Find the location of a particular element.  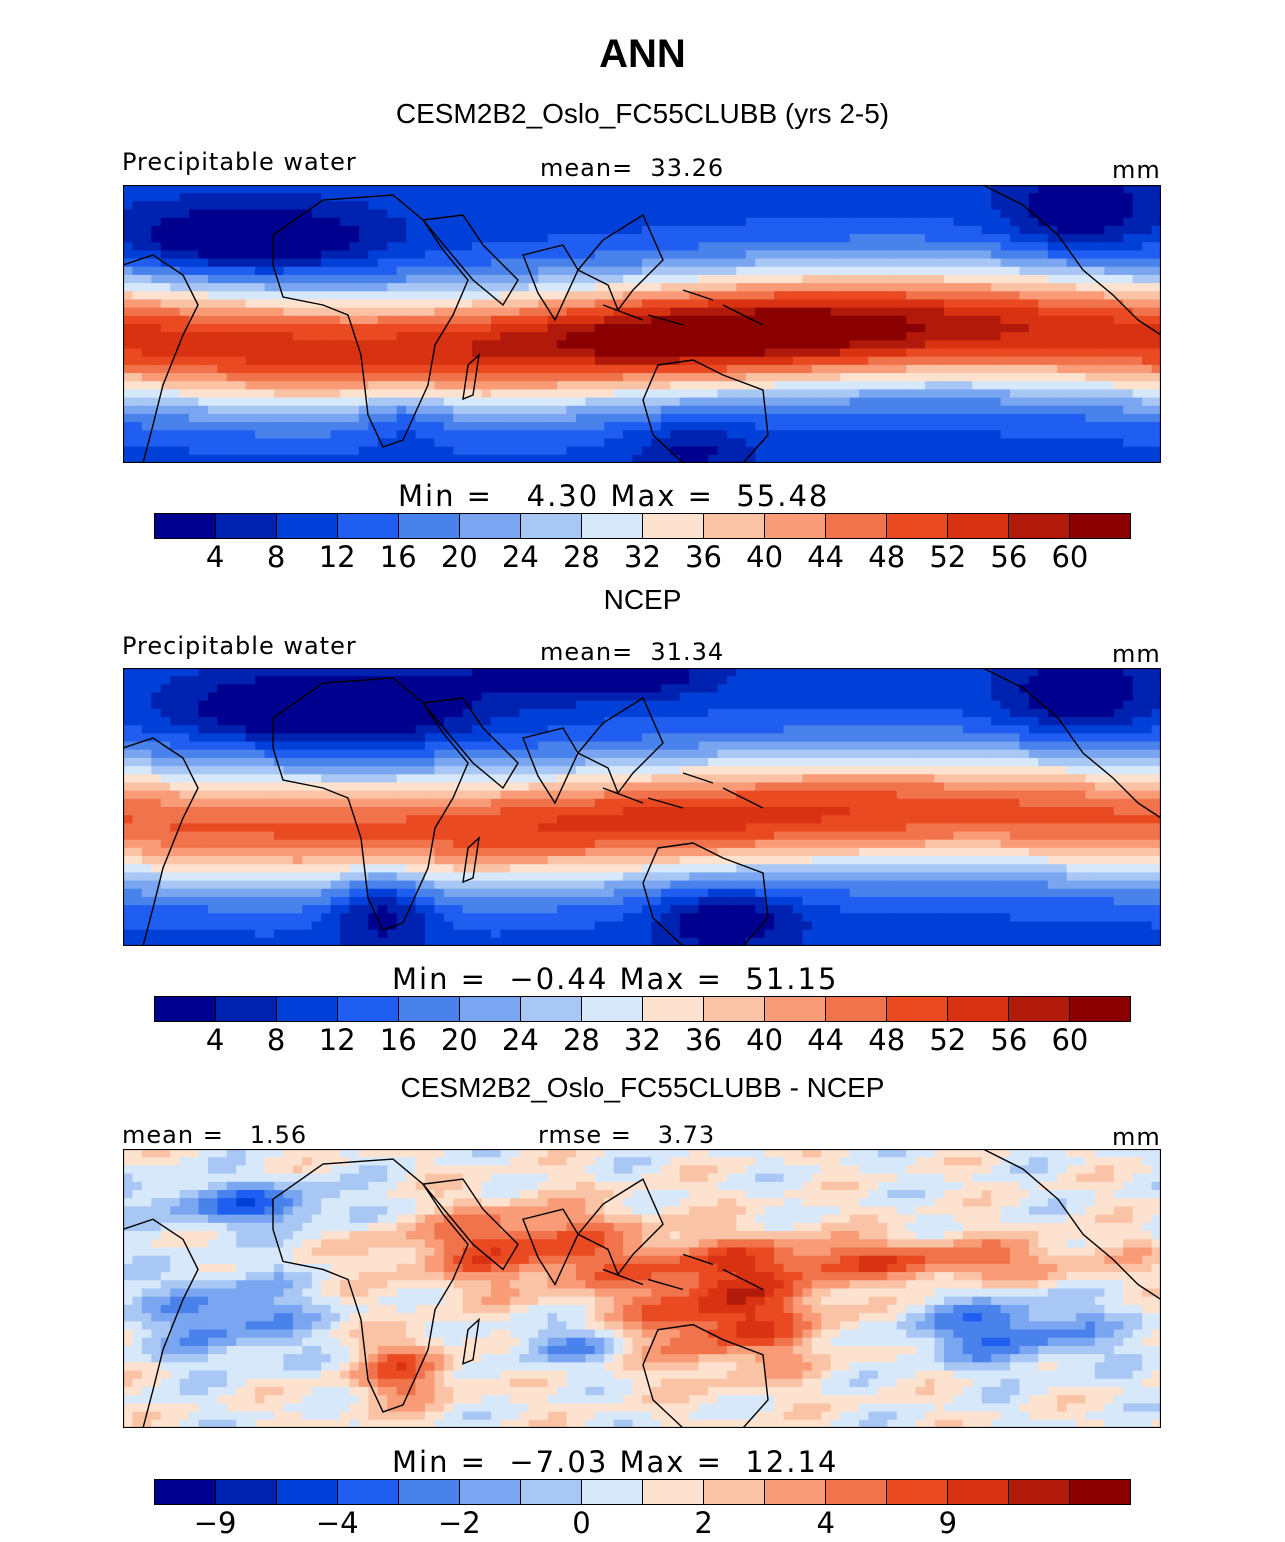

panel-3-map-coastlines is located at coordinates (642, 1288).